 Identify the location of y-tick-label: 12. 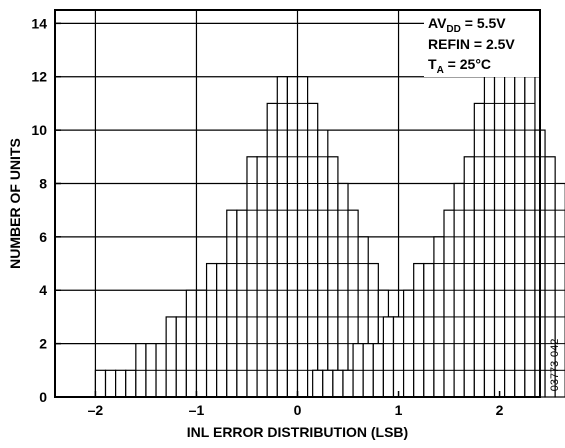
(39, 77).